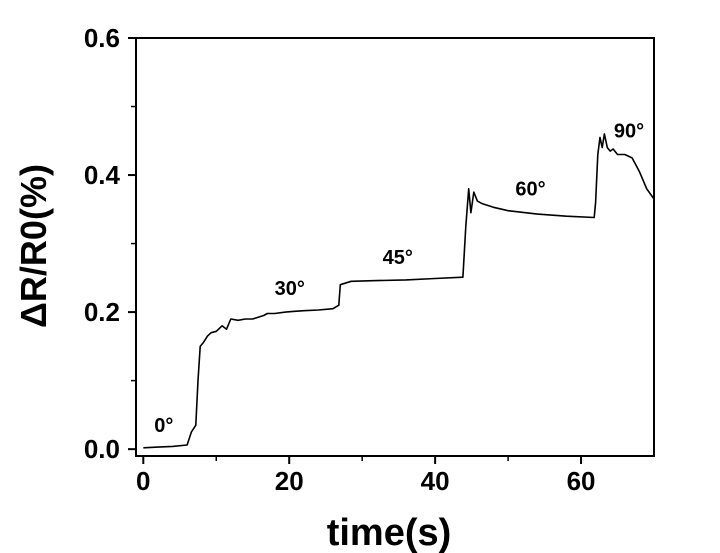 Image resolution: width=720 pixels, height=553 pixels. What do you see at coordinates (102, 38) in the screenshot?
I see `y-tick-label: 0.6` at bounding box center [102, 38].